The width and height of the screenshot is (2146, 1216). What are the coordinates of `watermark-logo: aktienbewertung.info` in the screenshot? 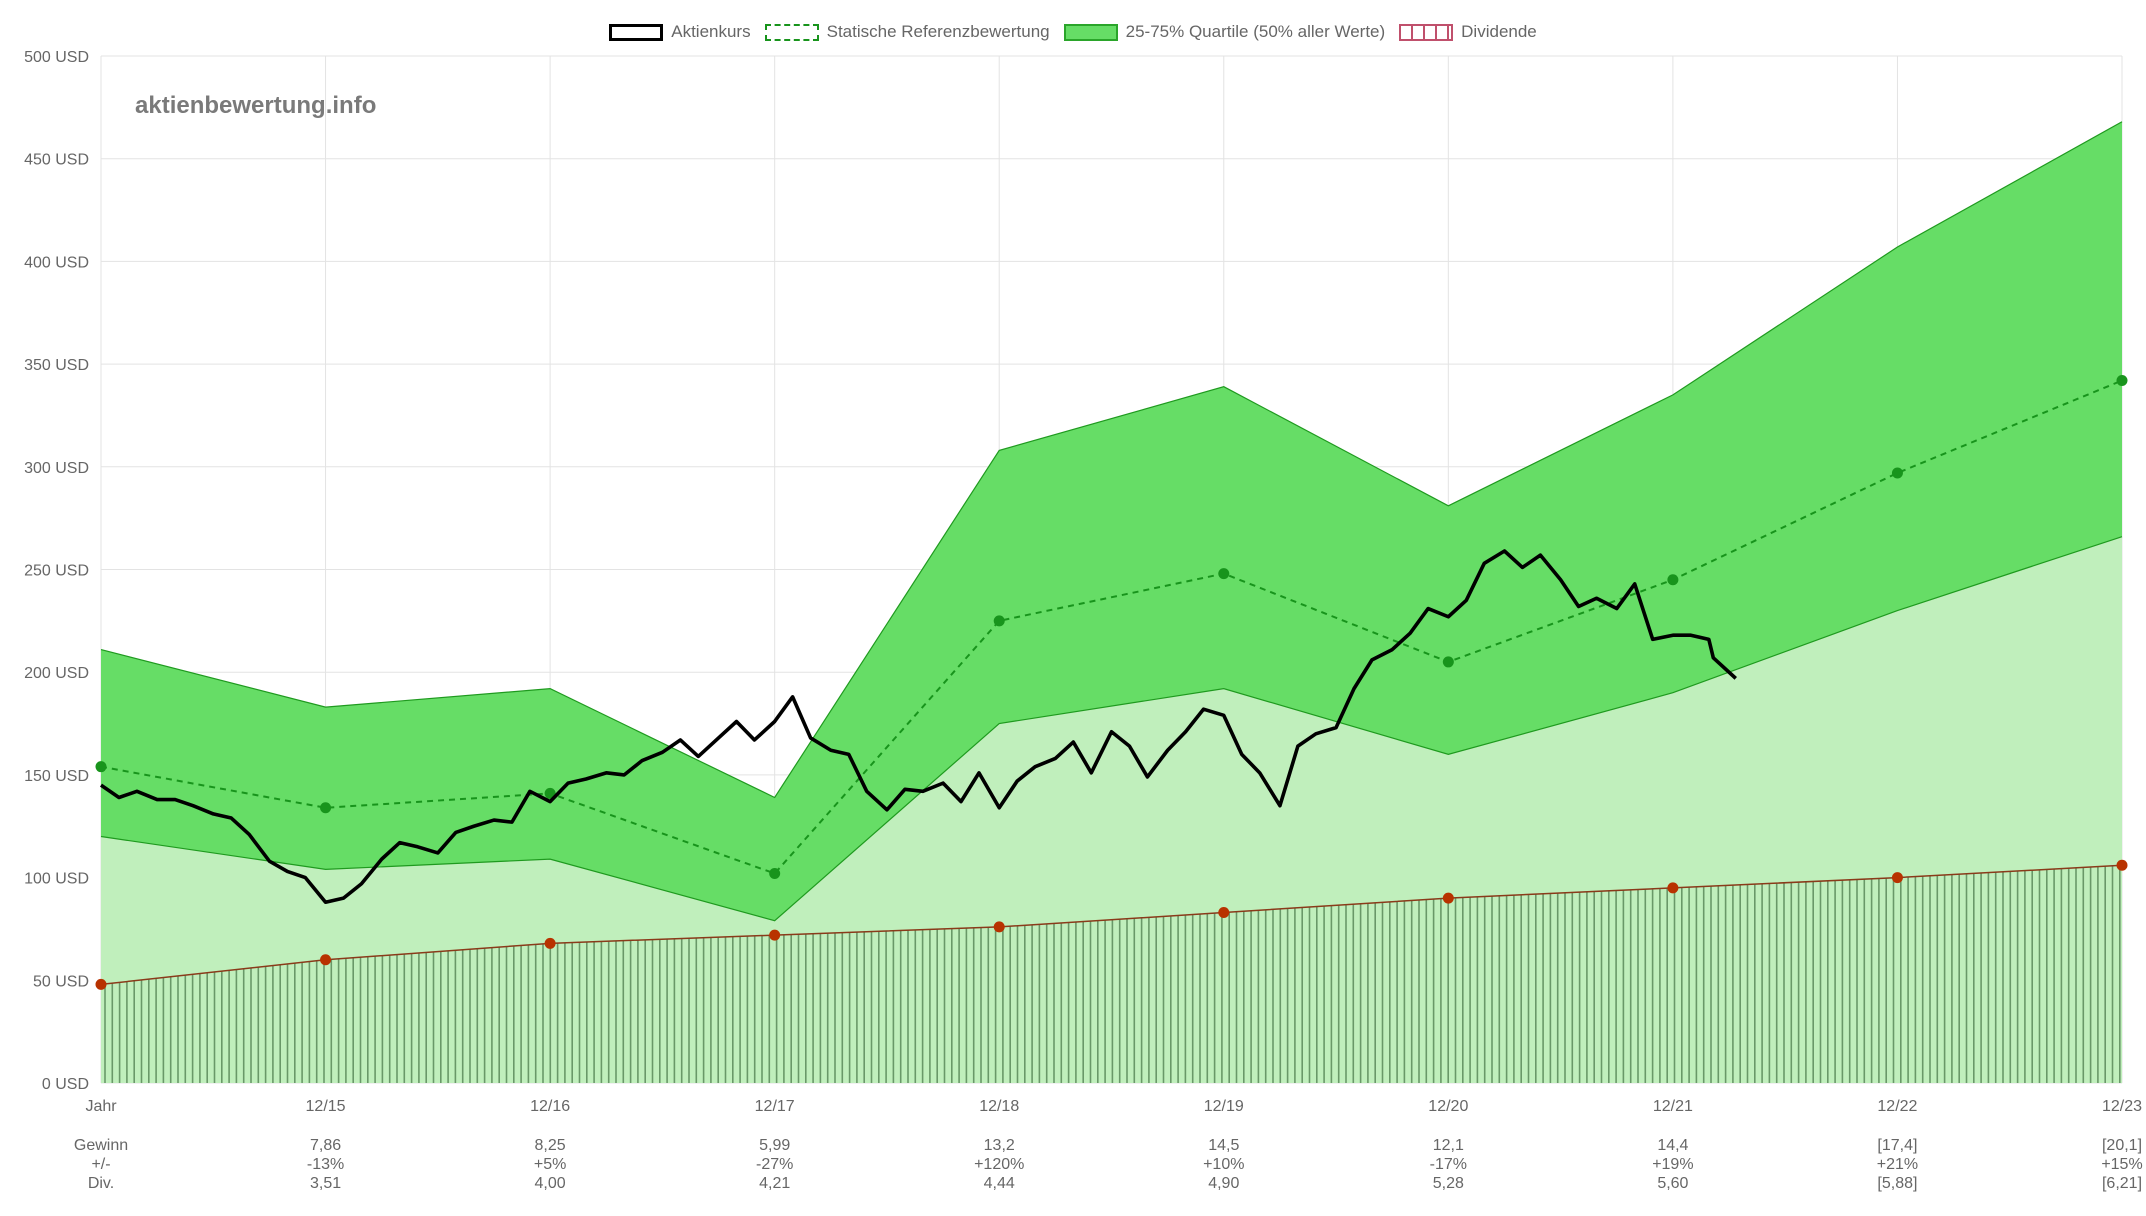 It's located at (256, 105).